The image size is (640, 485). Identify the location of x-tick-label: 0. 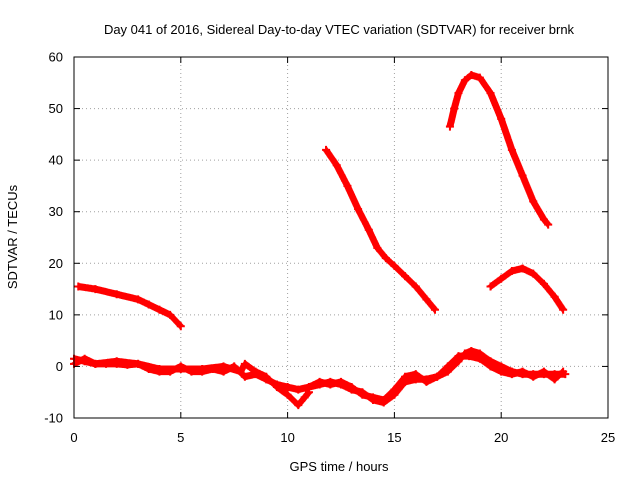
(73, 437).